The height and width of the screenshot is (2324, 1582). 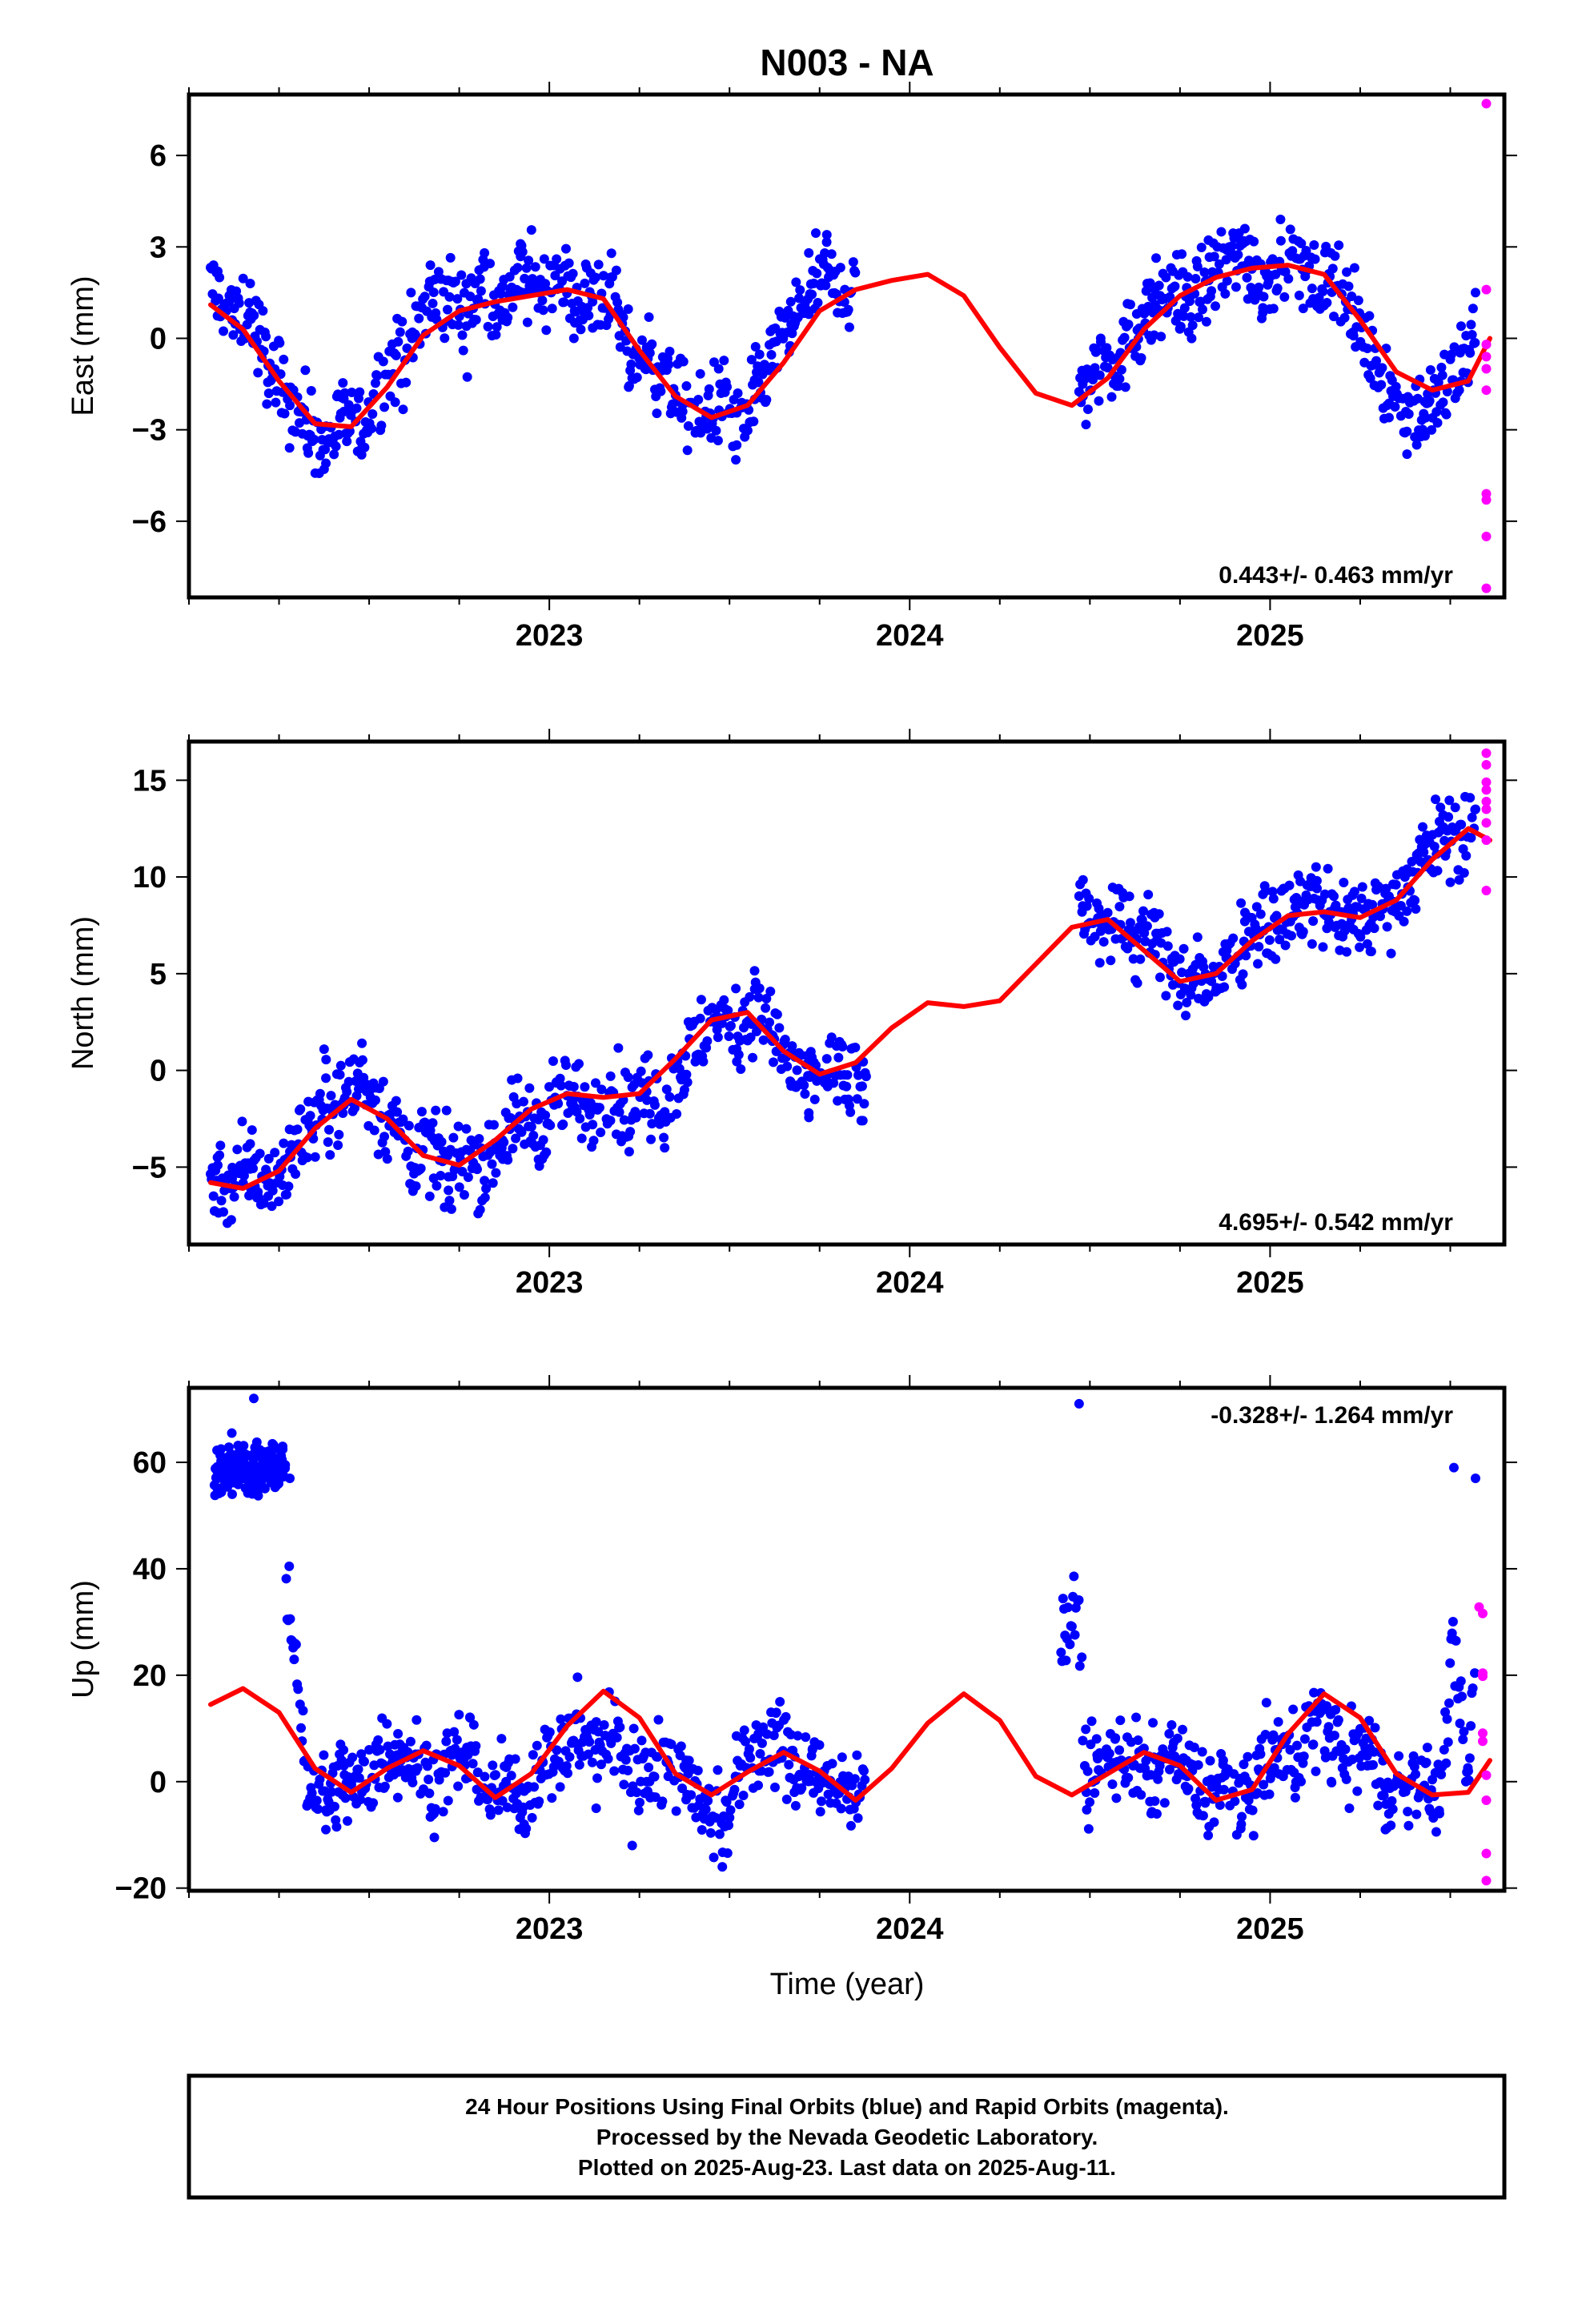 I want to click on up-rapid-points, so click(x=1483, y=1744).